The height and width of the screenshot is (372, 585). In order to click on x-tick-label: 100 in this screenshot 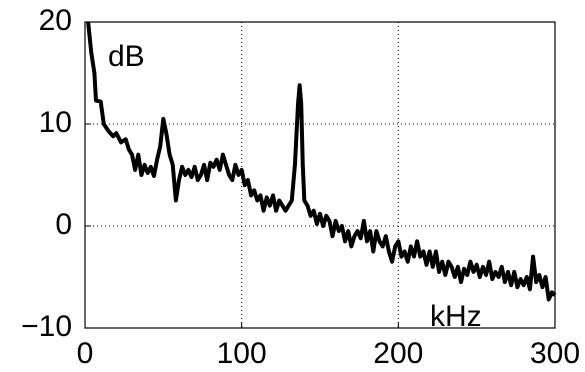, I will do `click(242, 353)`.